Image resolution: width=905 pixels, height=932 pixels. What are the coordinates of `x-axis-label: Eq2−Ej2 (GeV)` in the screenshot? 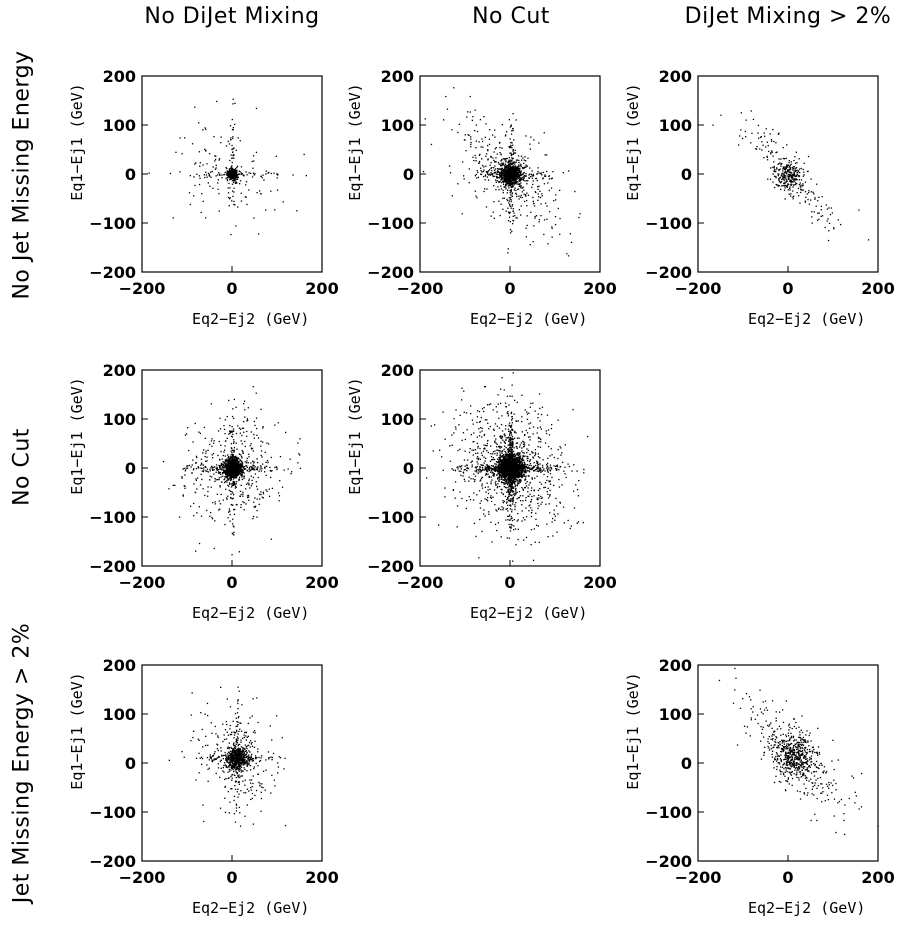 It's located at (807, 319).